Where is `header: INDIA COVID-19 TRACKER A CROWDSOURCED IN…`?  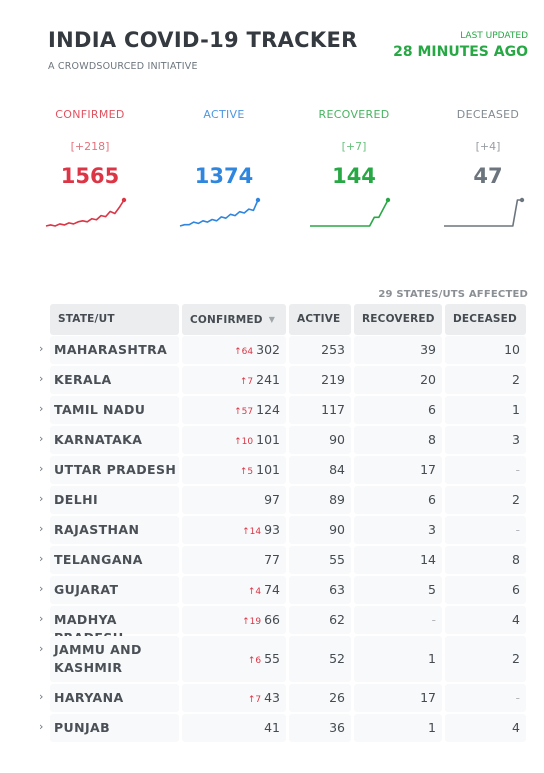 header: INDIA COVID-19 TRACKER A CROWDSOURCED IN… is located at coordinates (288, 53).